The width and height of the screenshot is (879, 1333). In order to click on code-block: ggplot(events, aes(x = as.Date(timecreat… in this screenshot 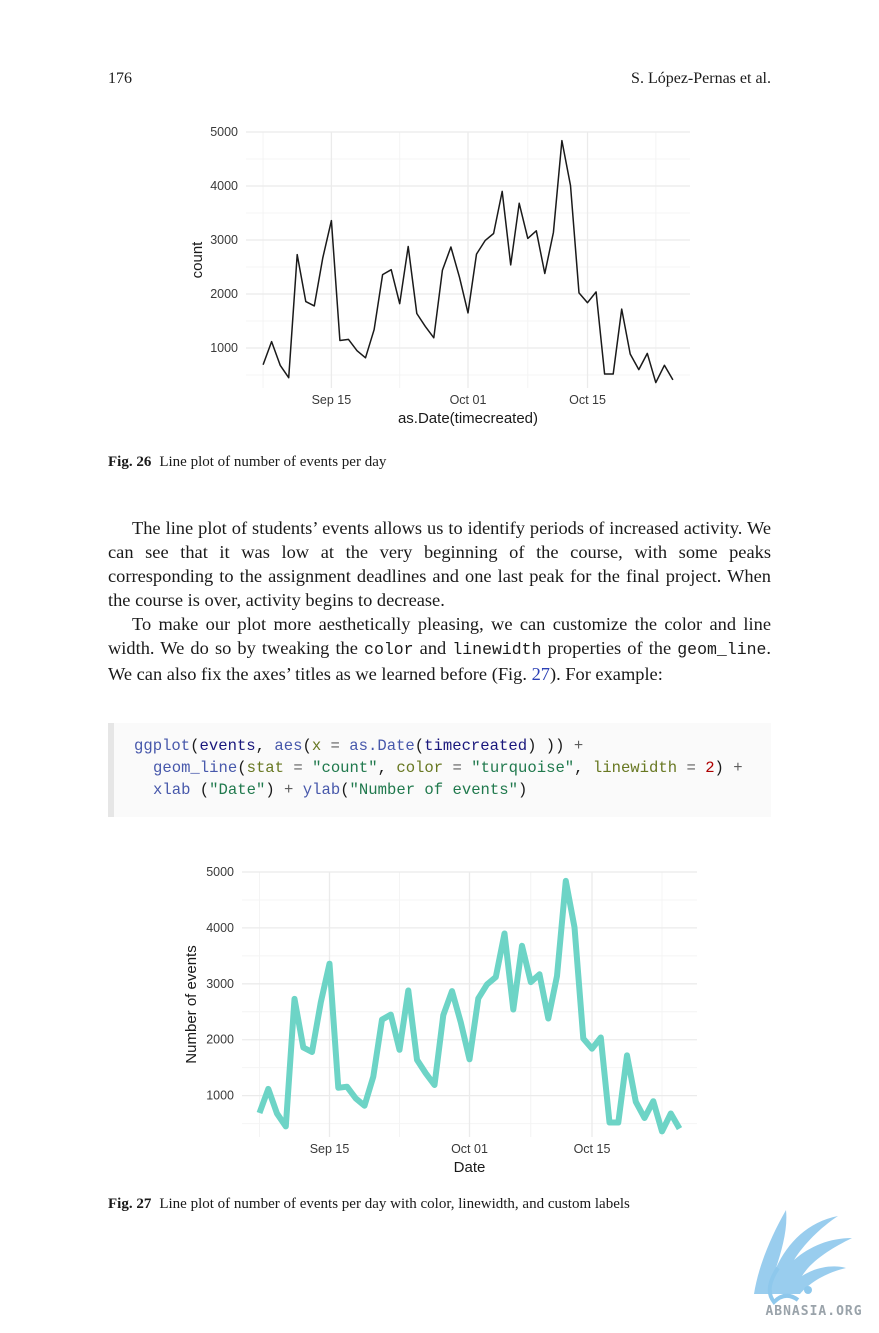, I will do `click(439, 770)`.